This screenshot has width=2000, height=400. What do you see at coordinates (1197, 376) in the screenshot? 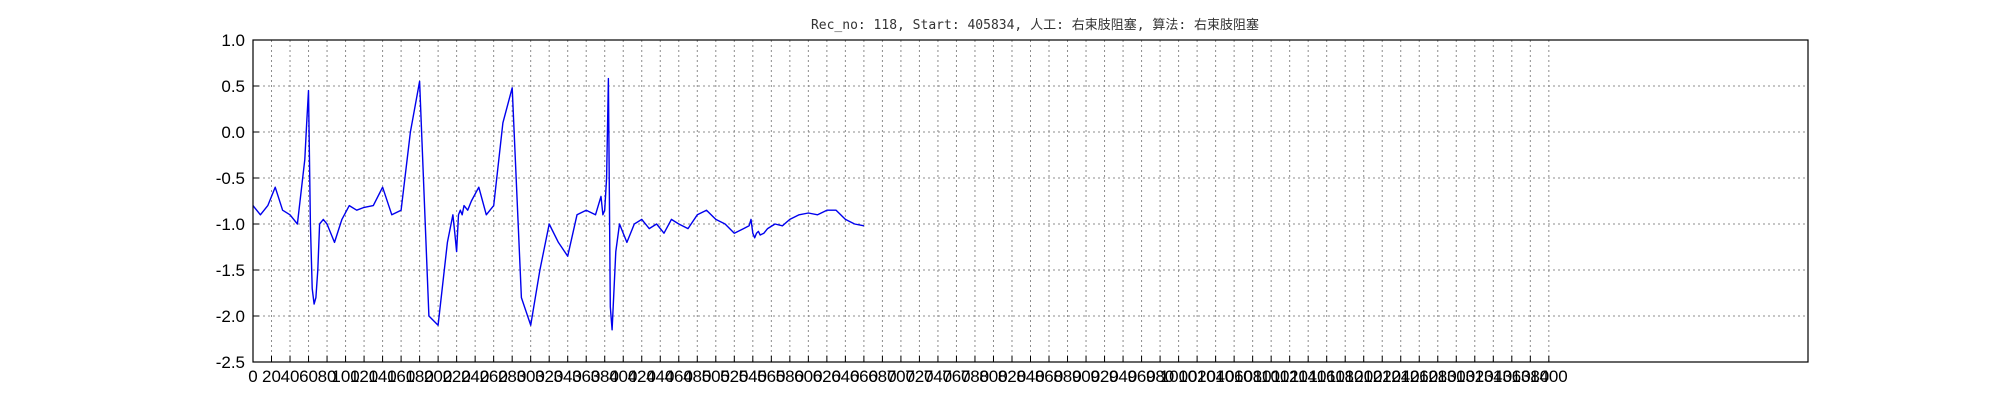
I see `x-tick-label: 1020` at bounding box center [1197, 376].